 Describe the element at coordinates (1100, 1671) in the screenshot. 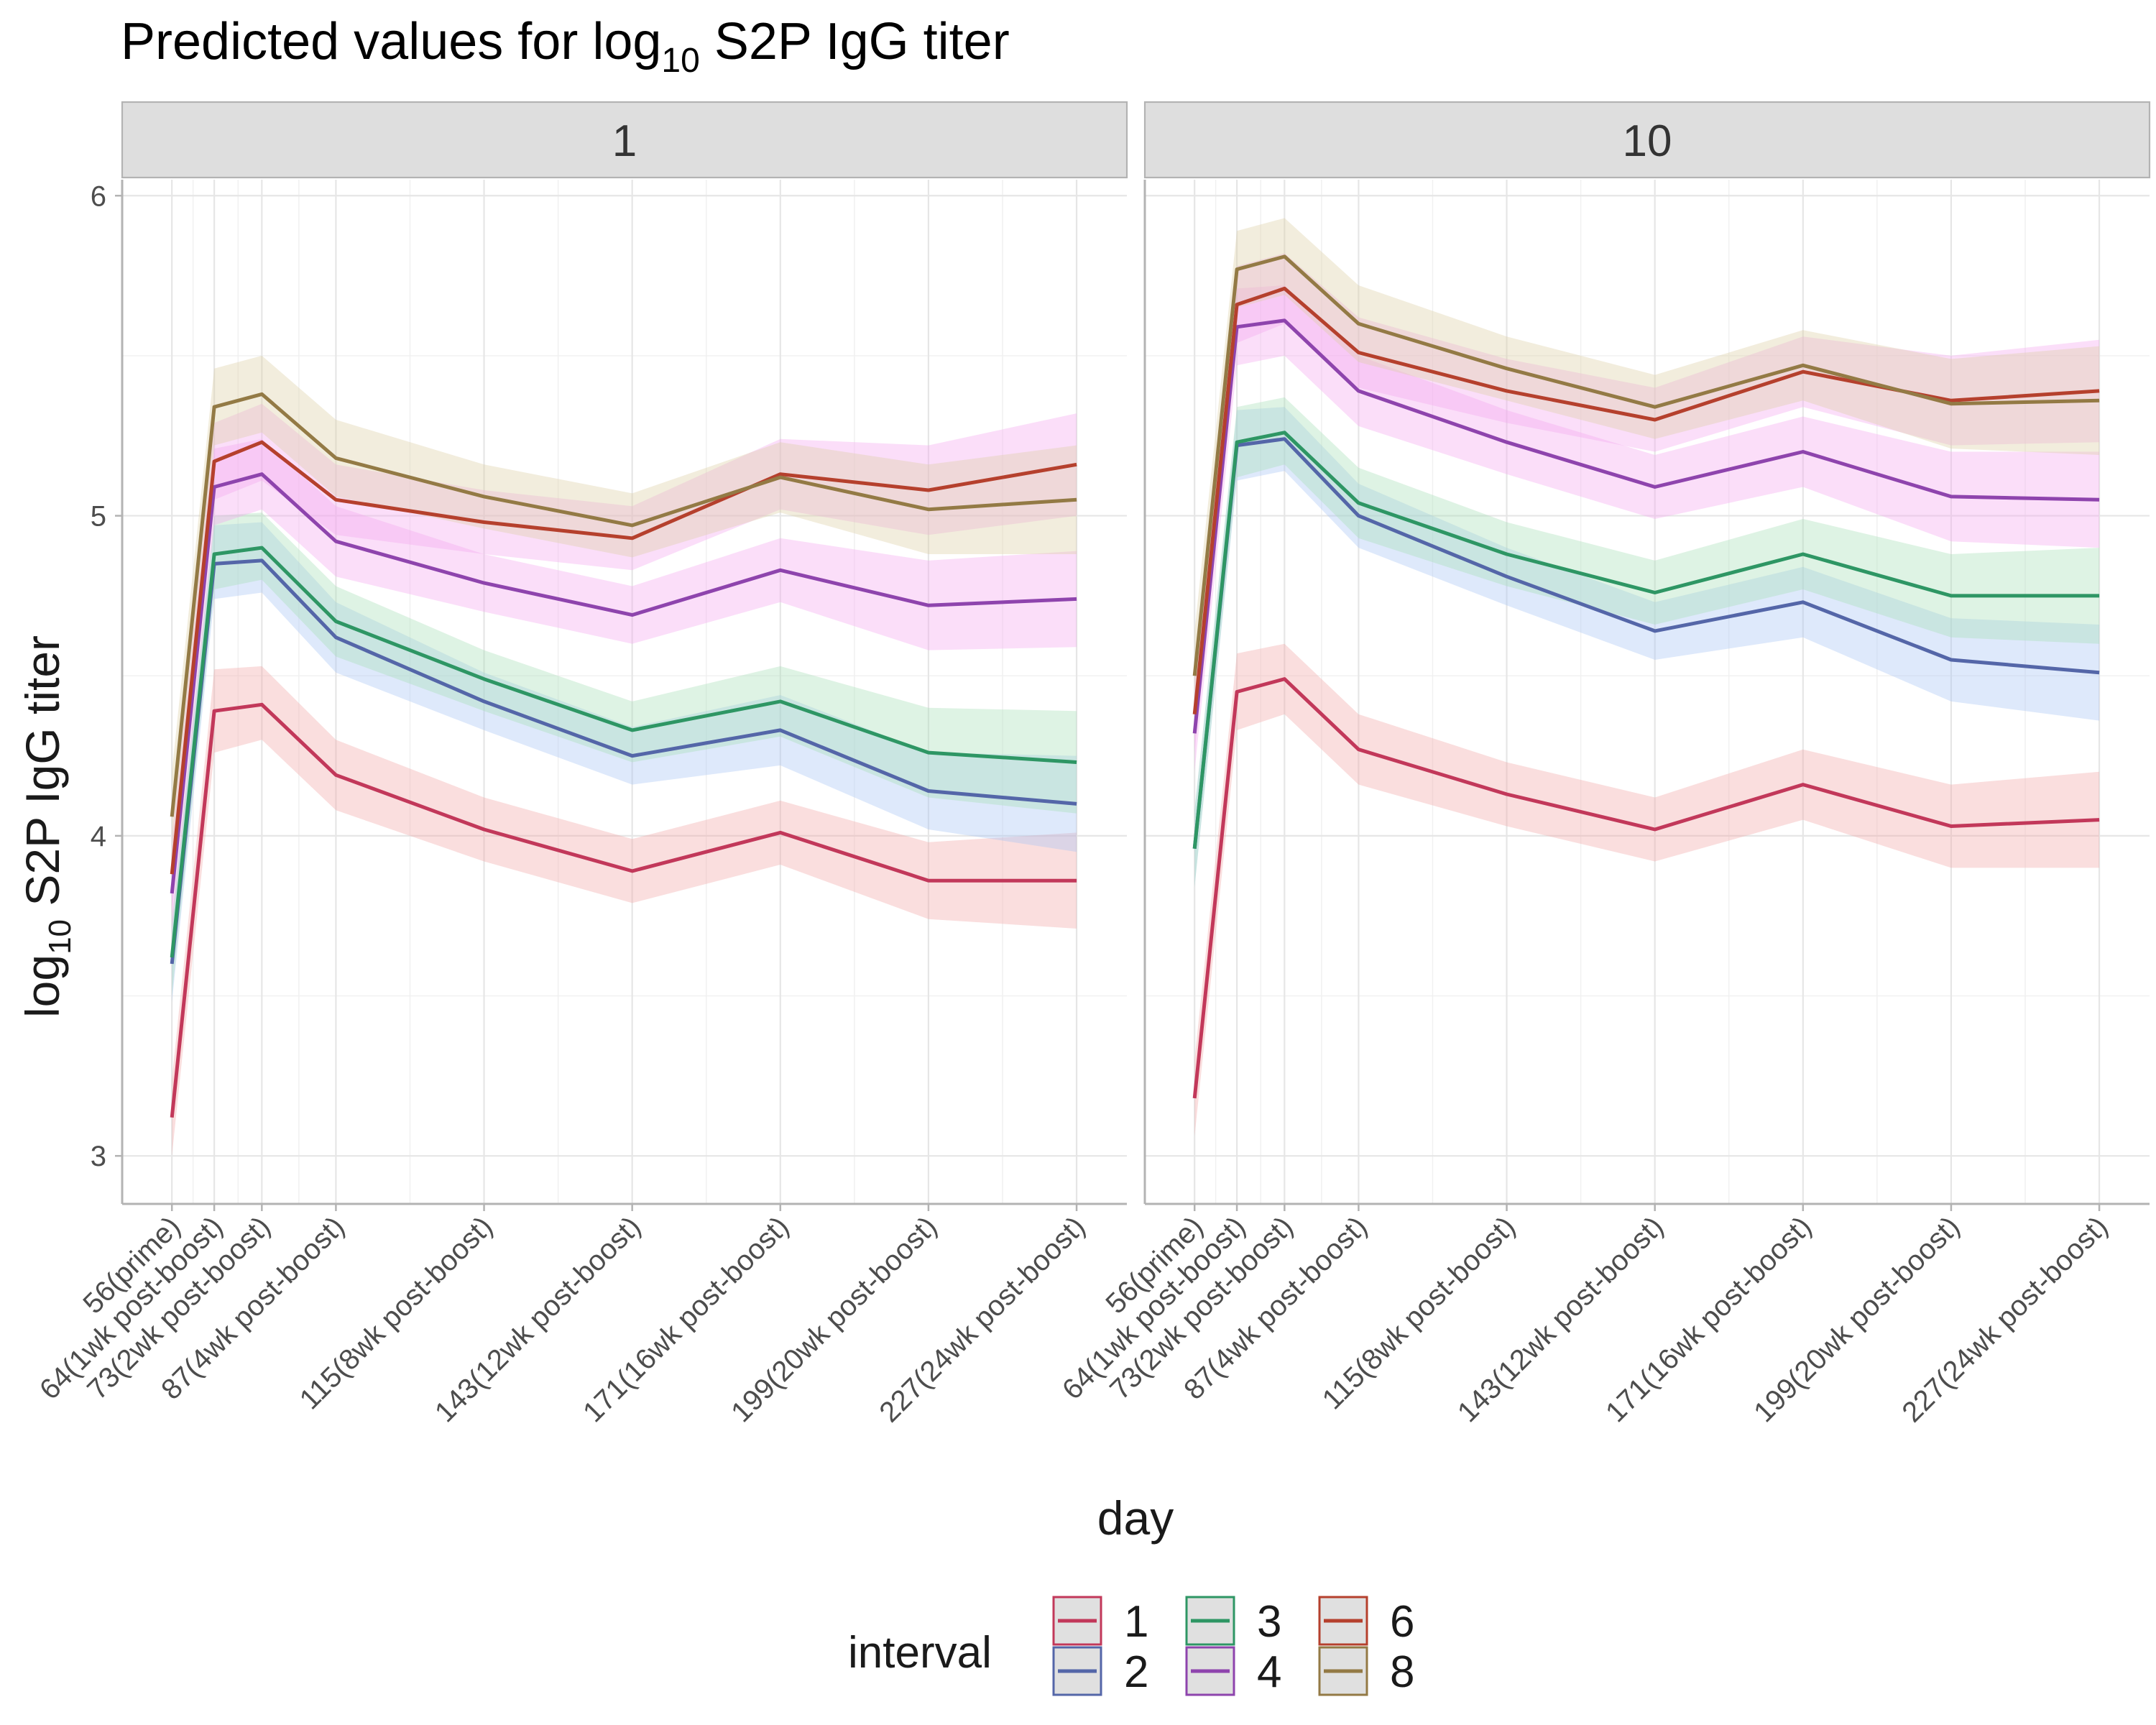

I see `legend-item-2: 2` at that location.